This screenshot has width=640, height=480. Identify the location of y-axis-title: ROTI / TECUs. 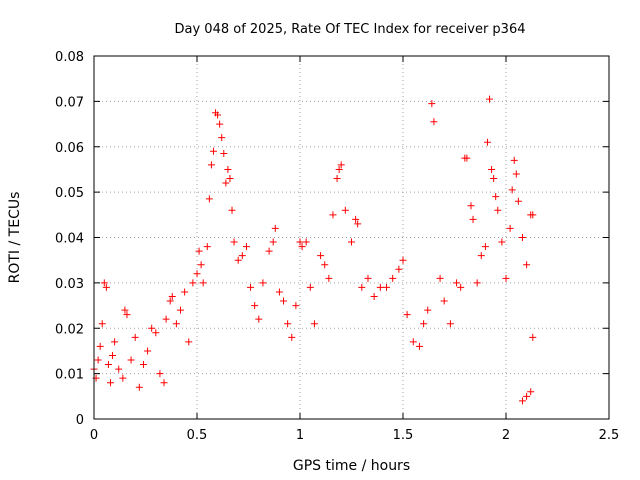
(15, 238).